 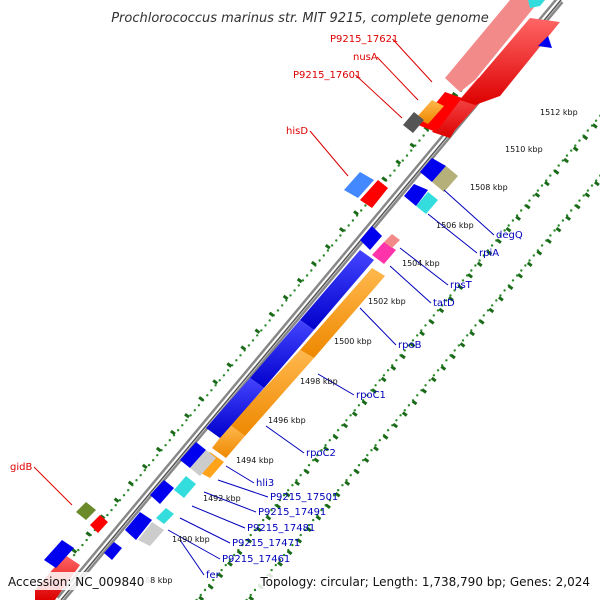 I want to click on gene-p9215-17621-bar, so click(x=492, y=46).